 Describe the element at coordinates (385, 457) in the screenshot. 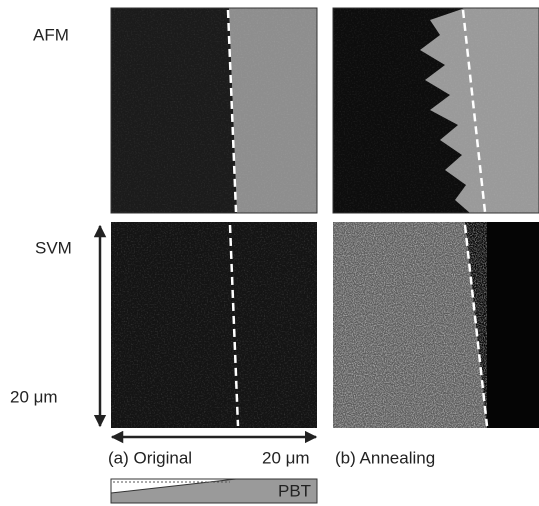

I see `panel-caption: (b) Annealing` at that location.